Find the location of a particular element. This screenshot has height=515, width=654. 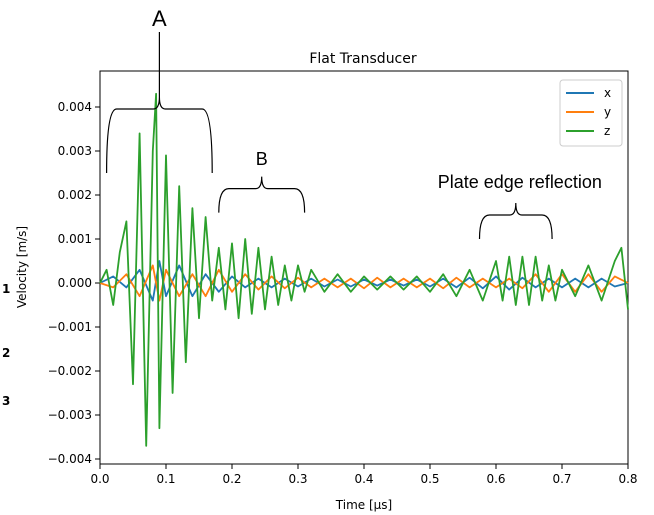

chart-title: Flat Transducer is located at coordinates (363, 59).